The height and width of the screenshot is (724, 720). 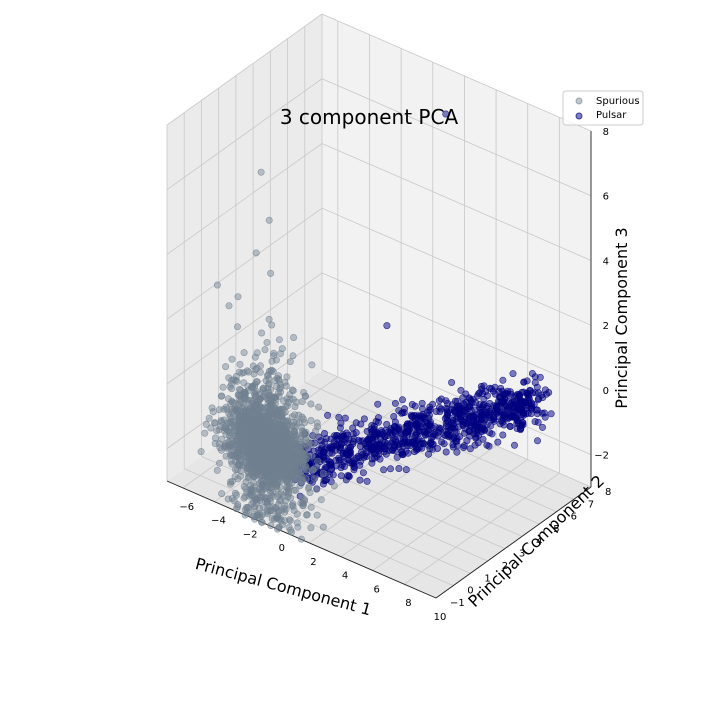 What do you see at coordinates (606, 391) in the screenshot?
I see `z-tick-label: 0` at bounding box center [606, 391].